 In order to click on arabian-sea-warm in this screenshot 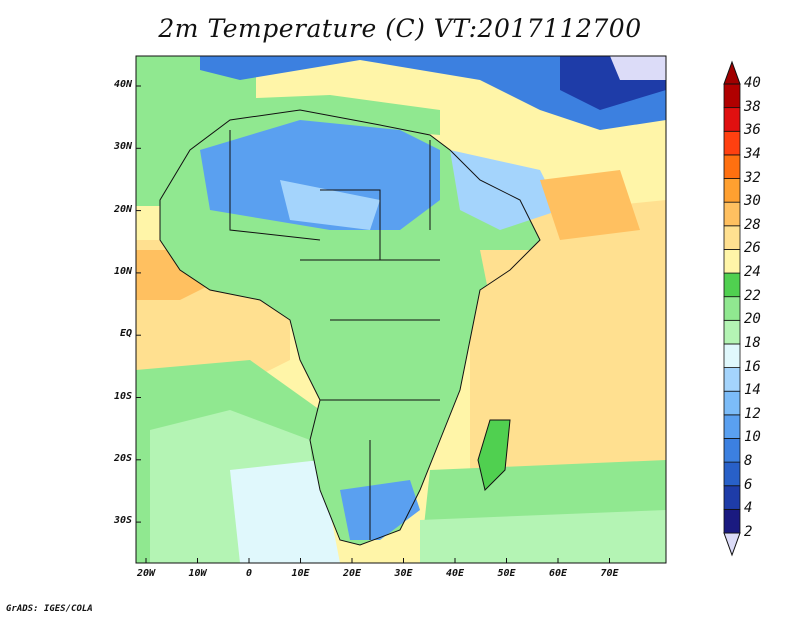, I will do `click(590, 205)`.